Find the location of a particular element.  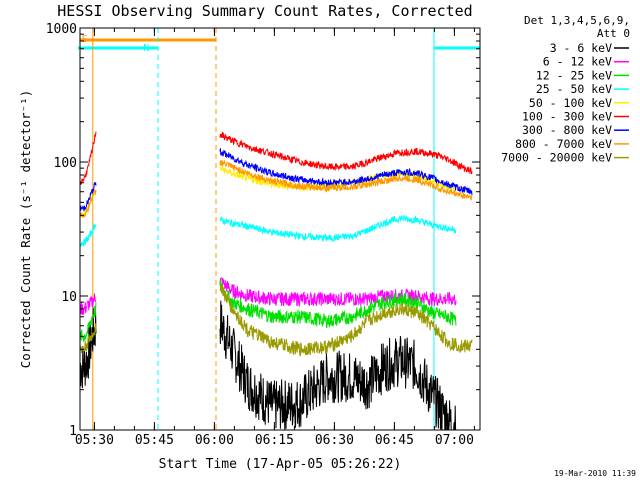

flag-bars: SN is located at coordinates (279, 44).